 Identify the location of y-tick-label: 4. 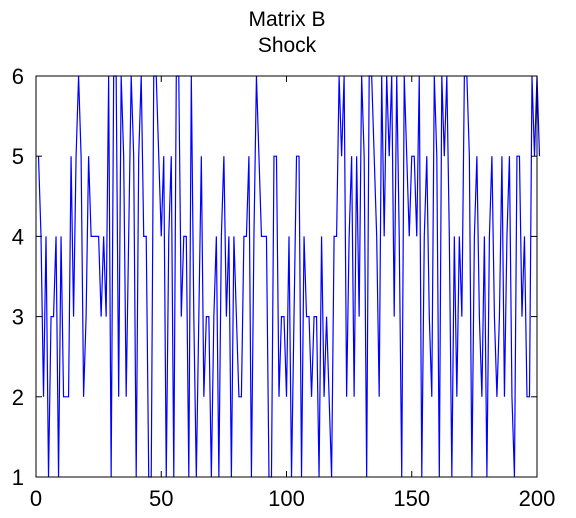
(18, 236).